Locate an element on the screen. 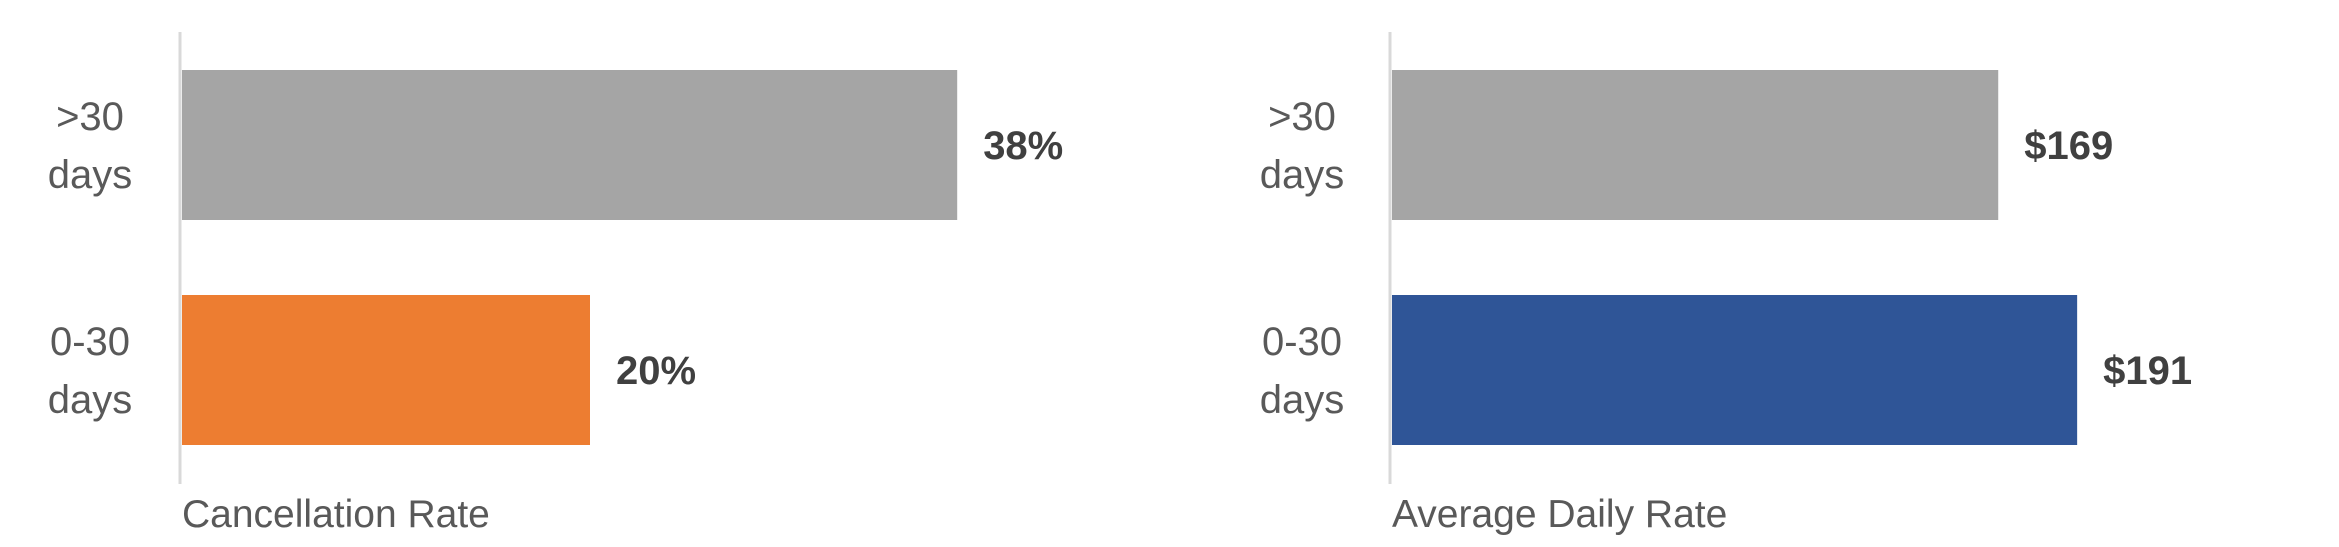 The width and height of the screenshot is (2339, 547). data-label: $169 is located at coordinates (2068, 146).